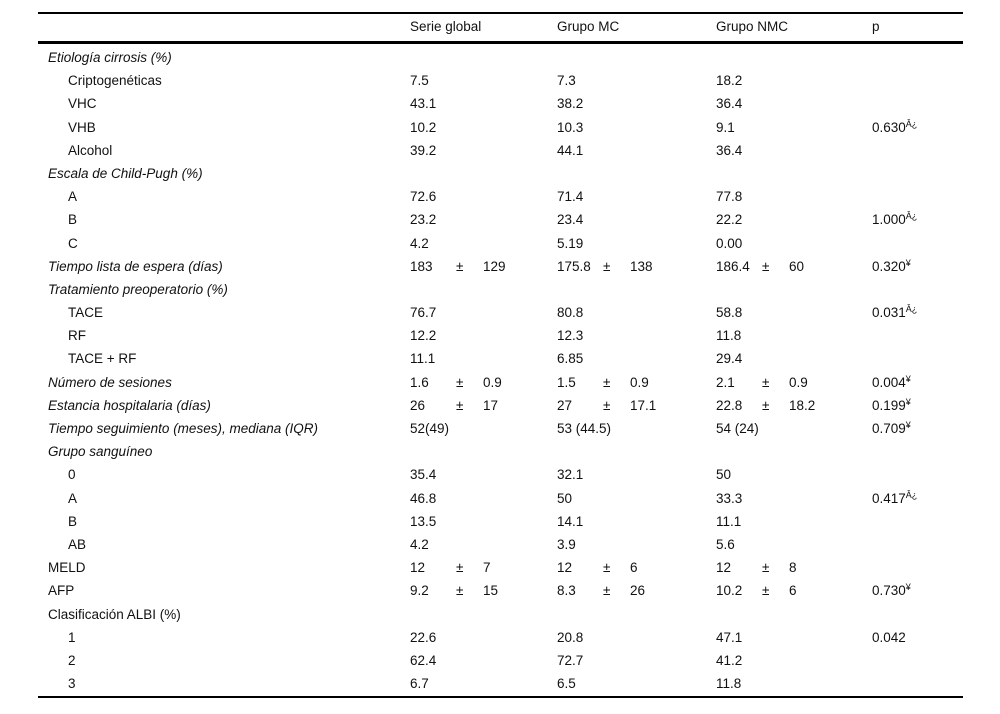  I want to click on row-label: 3, so click(72, 684).